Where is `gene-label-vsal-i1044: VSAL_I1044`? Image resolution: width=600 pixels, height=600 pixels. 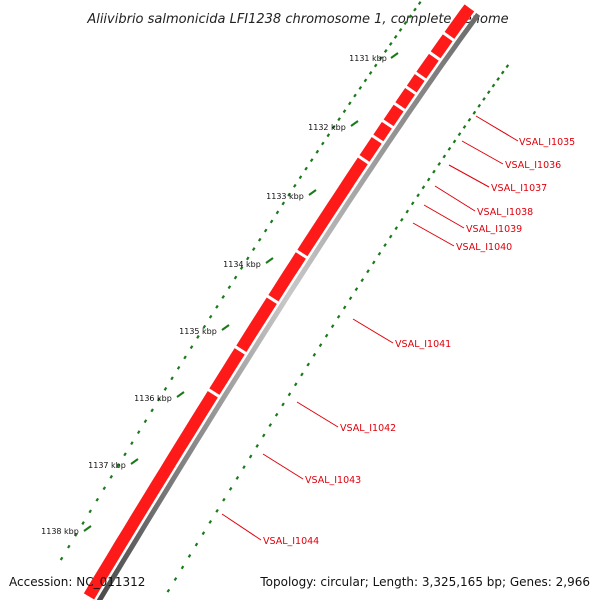 gene-label-vsal-i1044: VSAL_I1044 is located at coordinates (291, 541).